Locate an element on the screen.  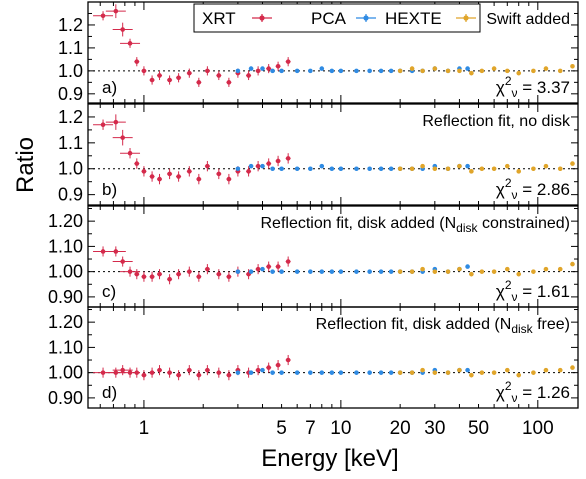
x-tick-label: 10 is located at coordinates (340, 428).